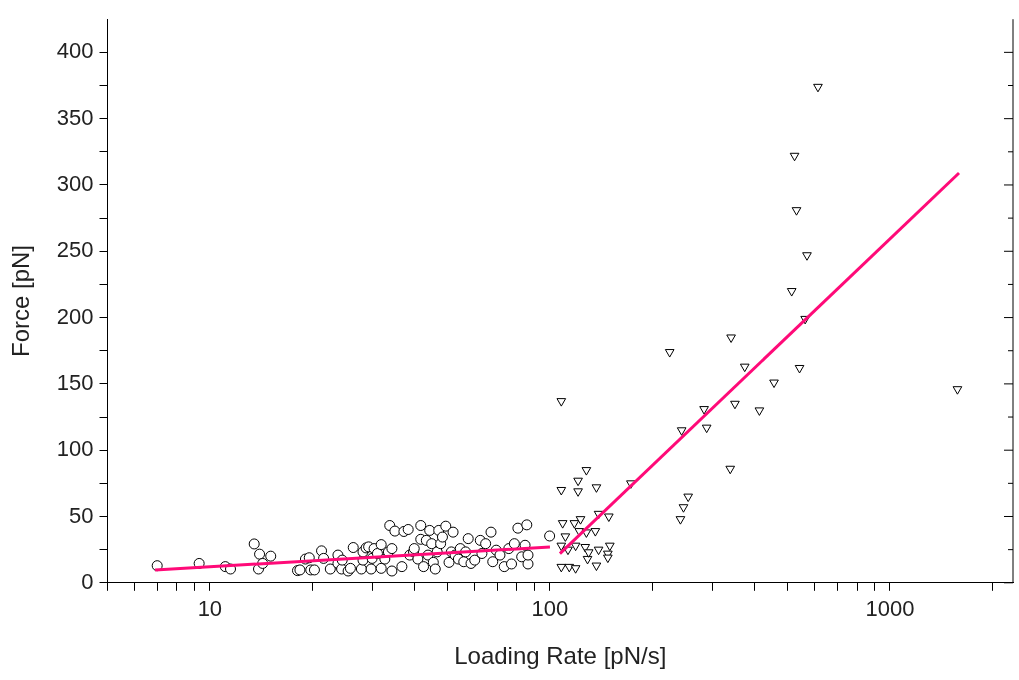 The width and height of the screenshot is (1019, 680). What do you see at coordinates (890, 609) in the screenshot?
I see `x-tick-label: 1000` at bounding box center [890, 609].